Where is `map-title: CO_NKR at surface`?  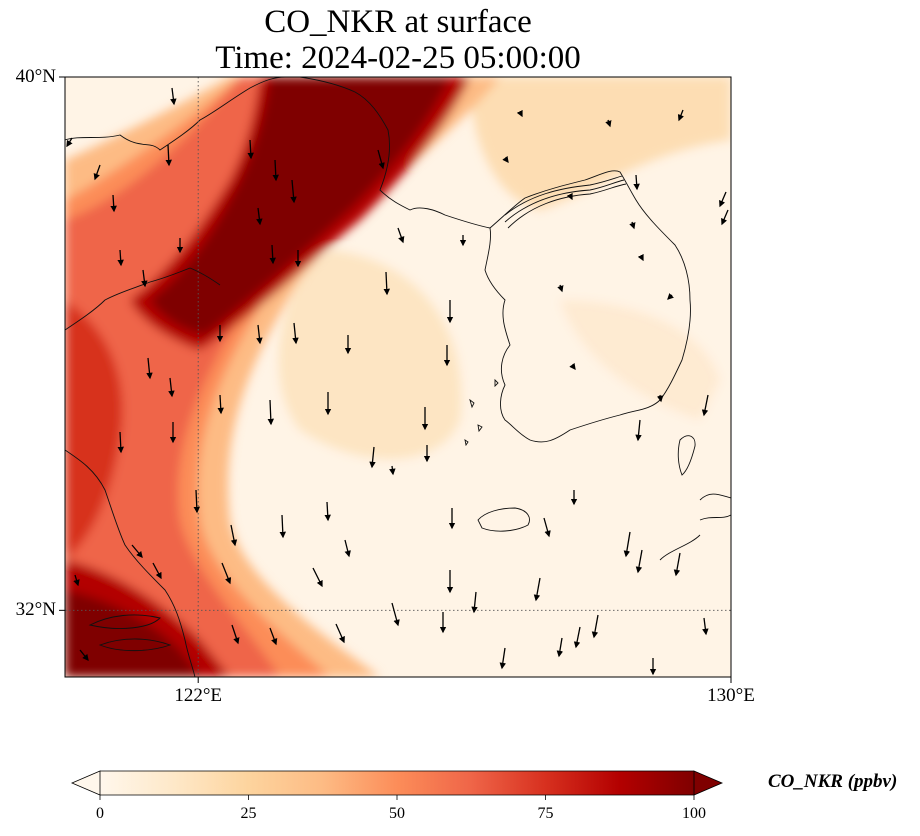 map-title: CO_NKR at surface is located at coordinates (398, 22).